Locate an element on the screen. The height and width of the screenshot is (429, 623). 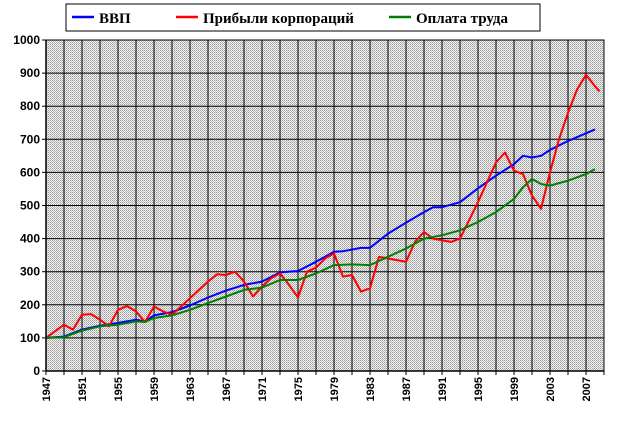
x-tick-label: 1947 is located at coordinates (47, 389).